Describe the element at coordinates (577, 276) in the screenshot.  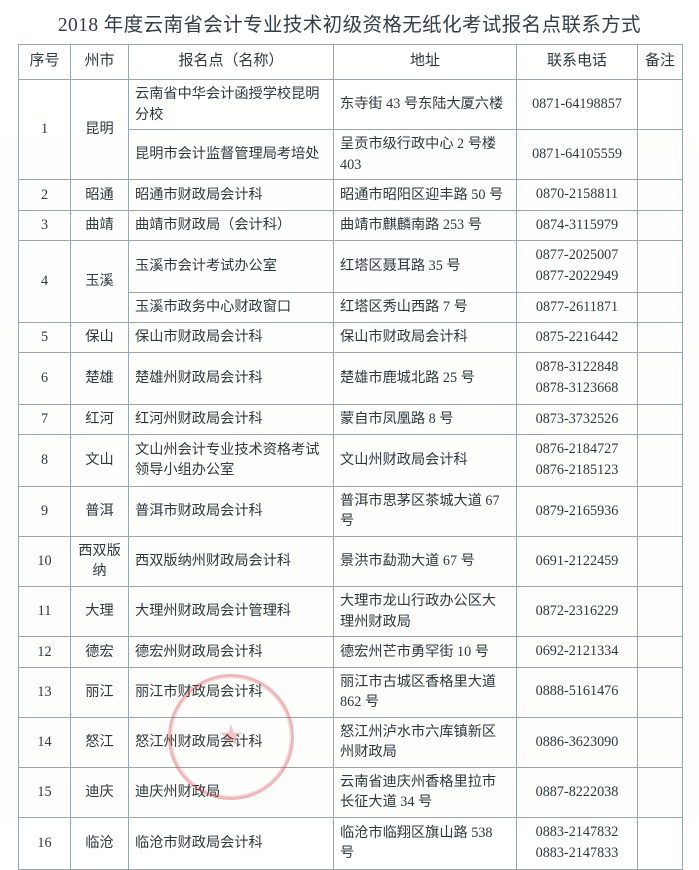
I see `phone-number: 0877-2022949` at that location.